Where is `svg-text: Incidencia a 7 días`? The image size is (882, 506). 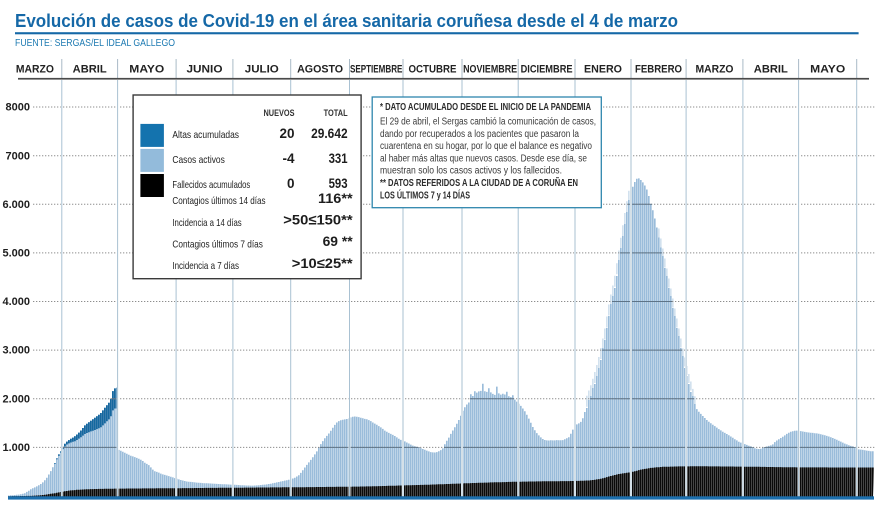 svg-text: Incidencia a 7 días is located at coordinates (205, 266).